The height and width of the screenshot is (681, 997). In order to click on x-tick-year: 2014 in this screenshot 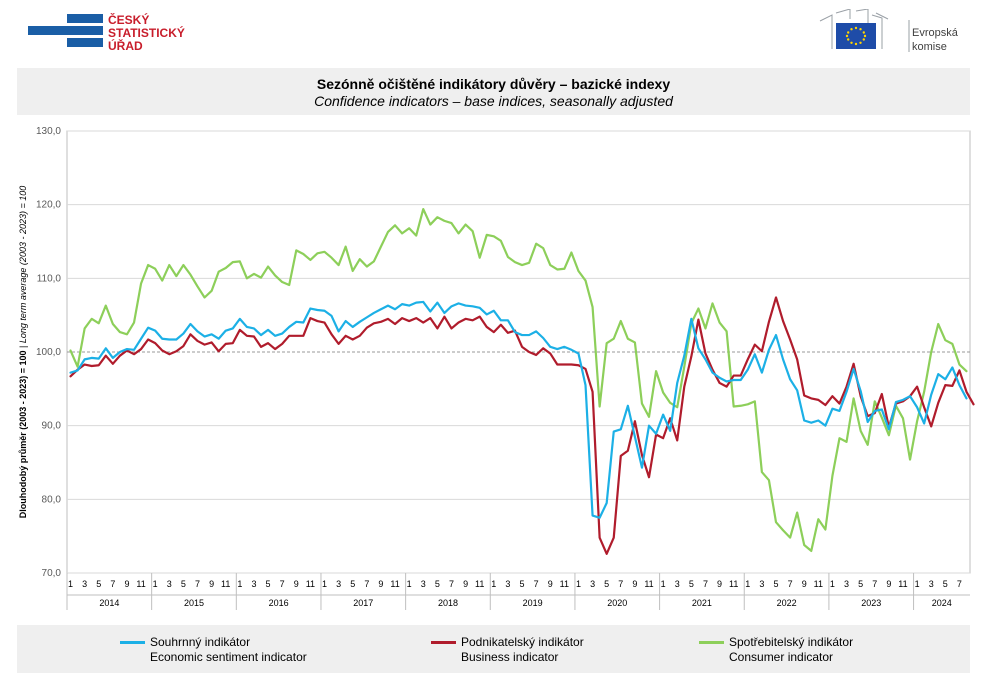, I will do `click(109, 603)`.